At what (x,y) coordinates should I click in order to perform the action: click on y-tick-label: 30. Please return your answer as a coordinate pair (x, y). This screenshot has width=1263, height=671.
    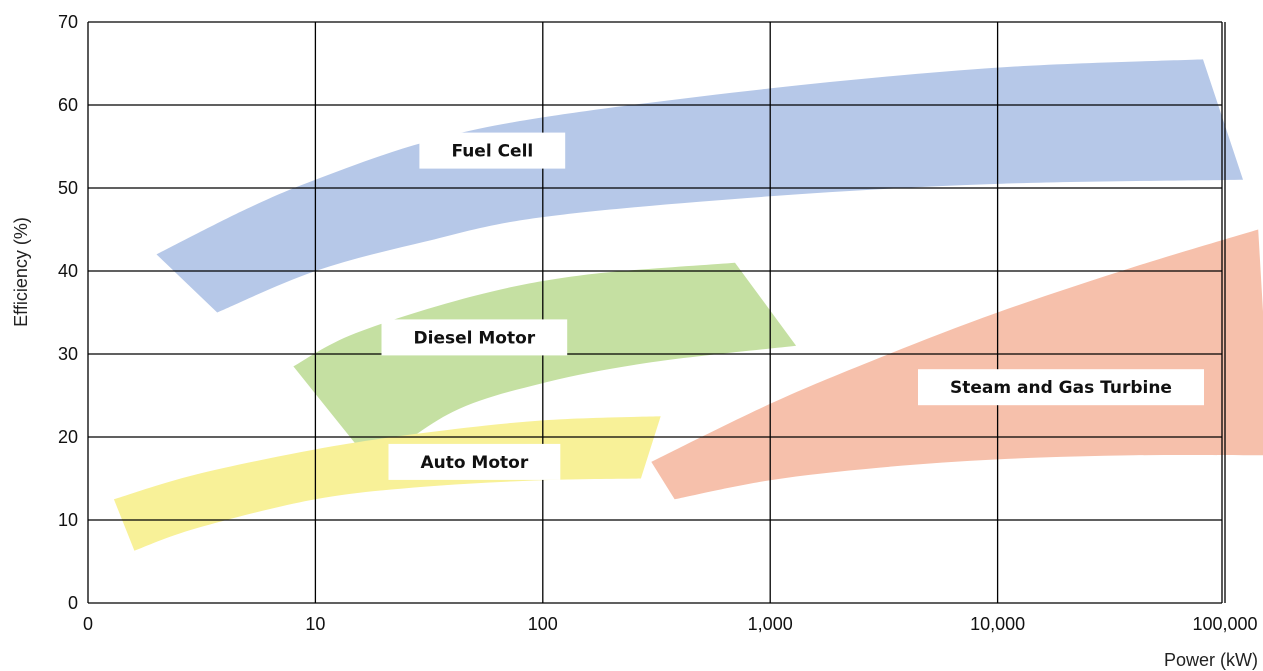
    Looking at the image, I should click on (68, 354).